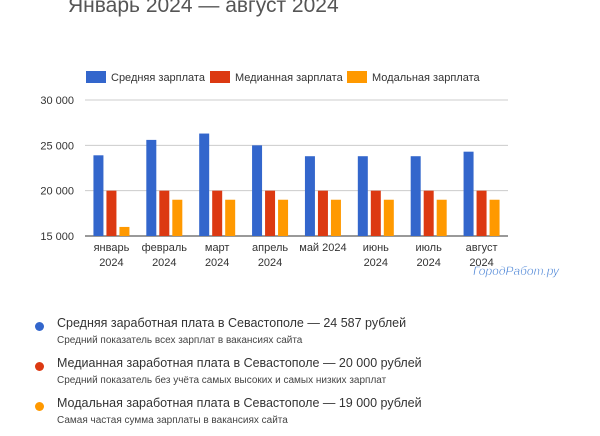 The image size is (600, 436). Describe the element at coordinates (217, 248) in the screenshot. I see `x-tick-label: март` at that location.